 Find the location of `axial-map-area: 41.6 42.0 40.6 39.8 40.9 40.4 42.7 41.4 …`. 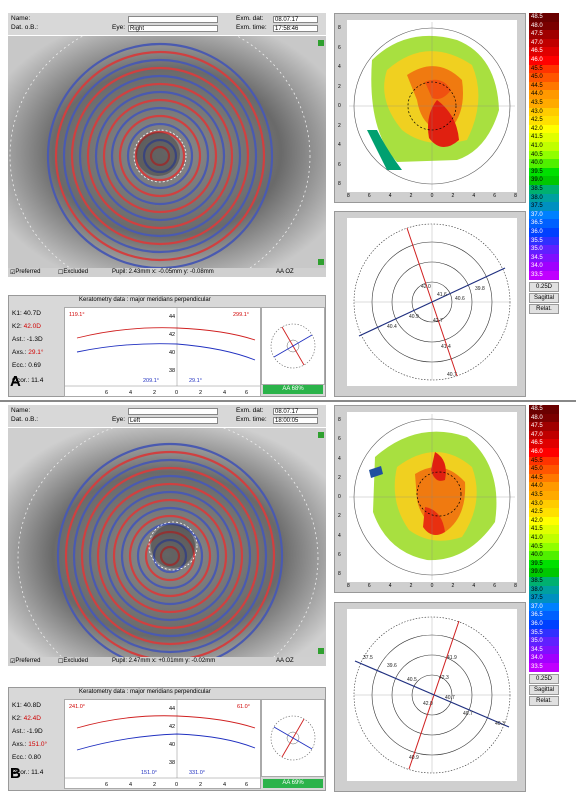

axial-map-area: 41.6 42.0 40.6 39.8 40.9 40.4 42.7 41.4 … is located at coordinates (432, 302).